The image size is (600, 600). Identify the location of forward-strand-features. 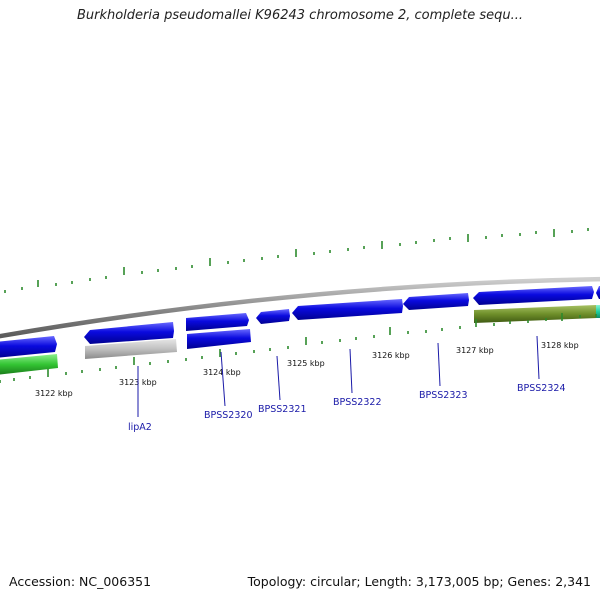
(300, 322).